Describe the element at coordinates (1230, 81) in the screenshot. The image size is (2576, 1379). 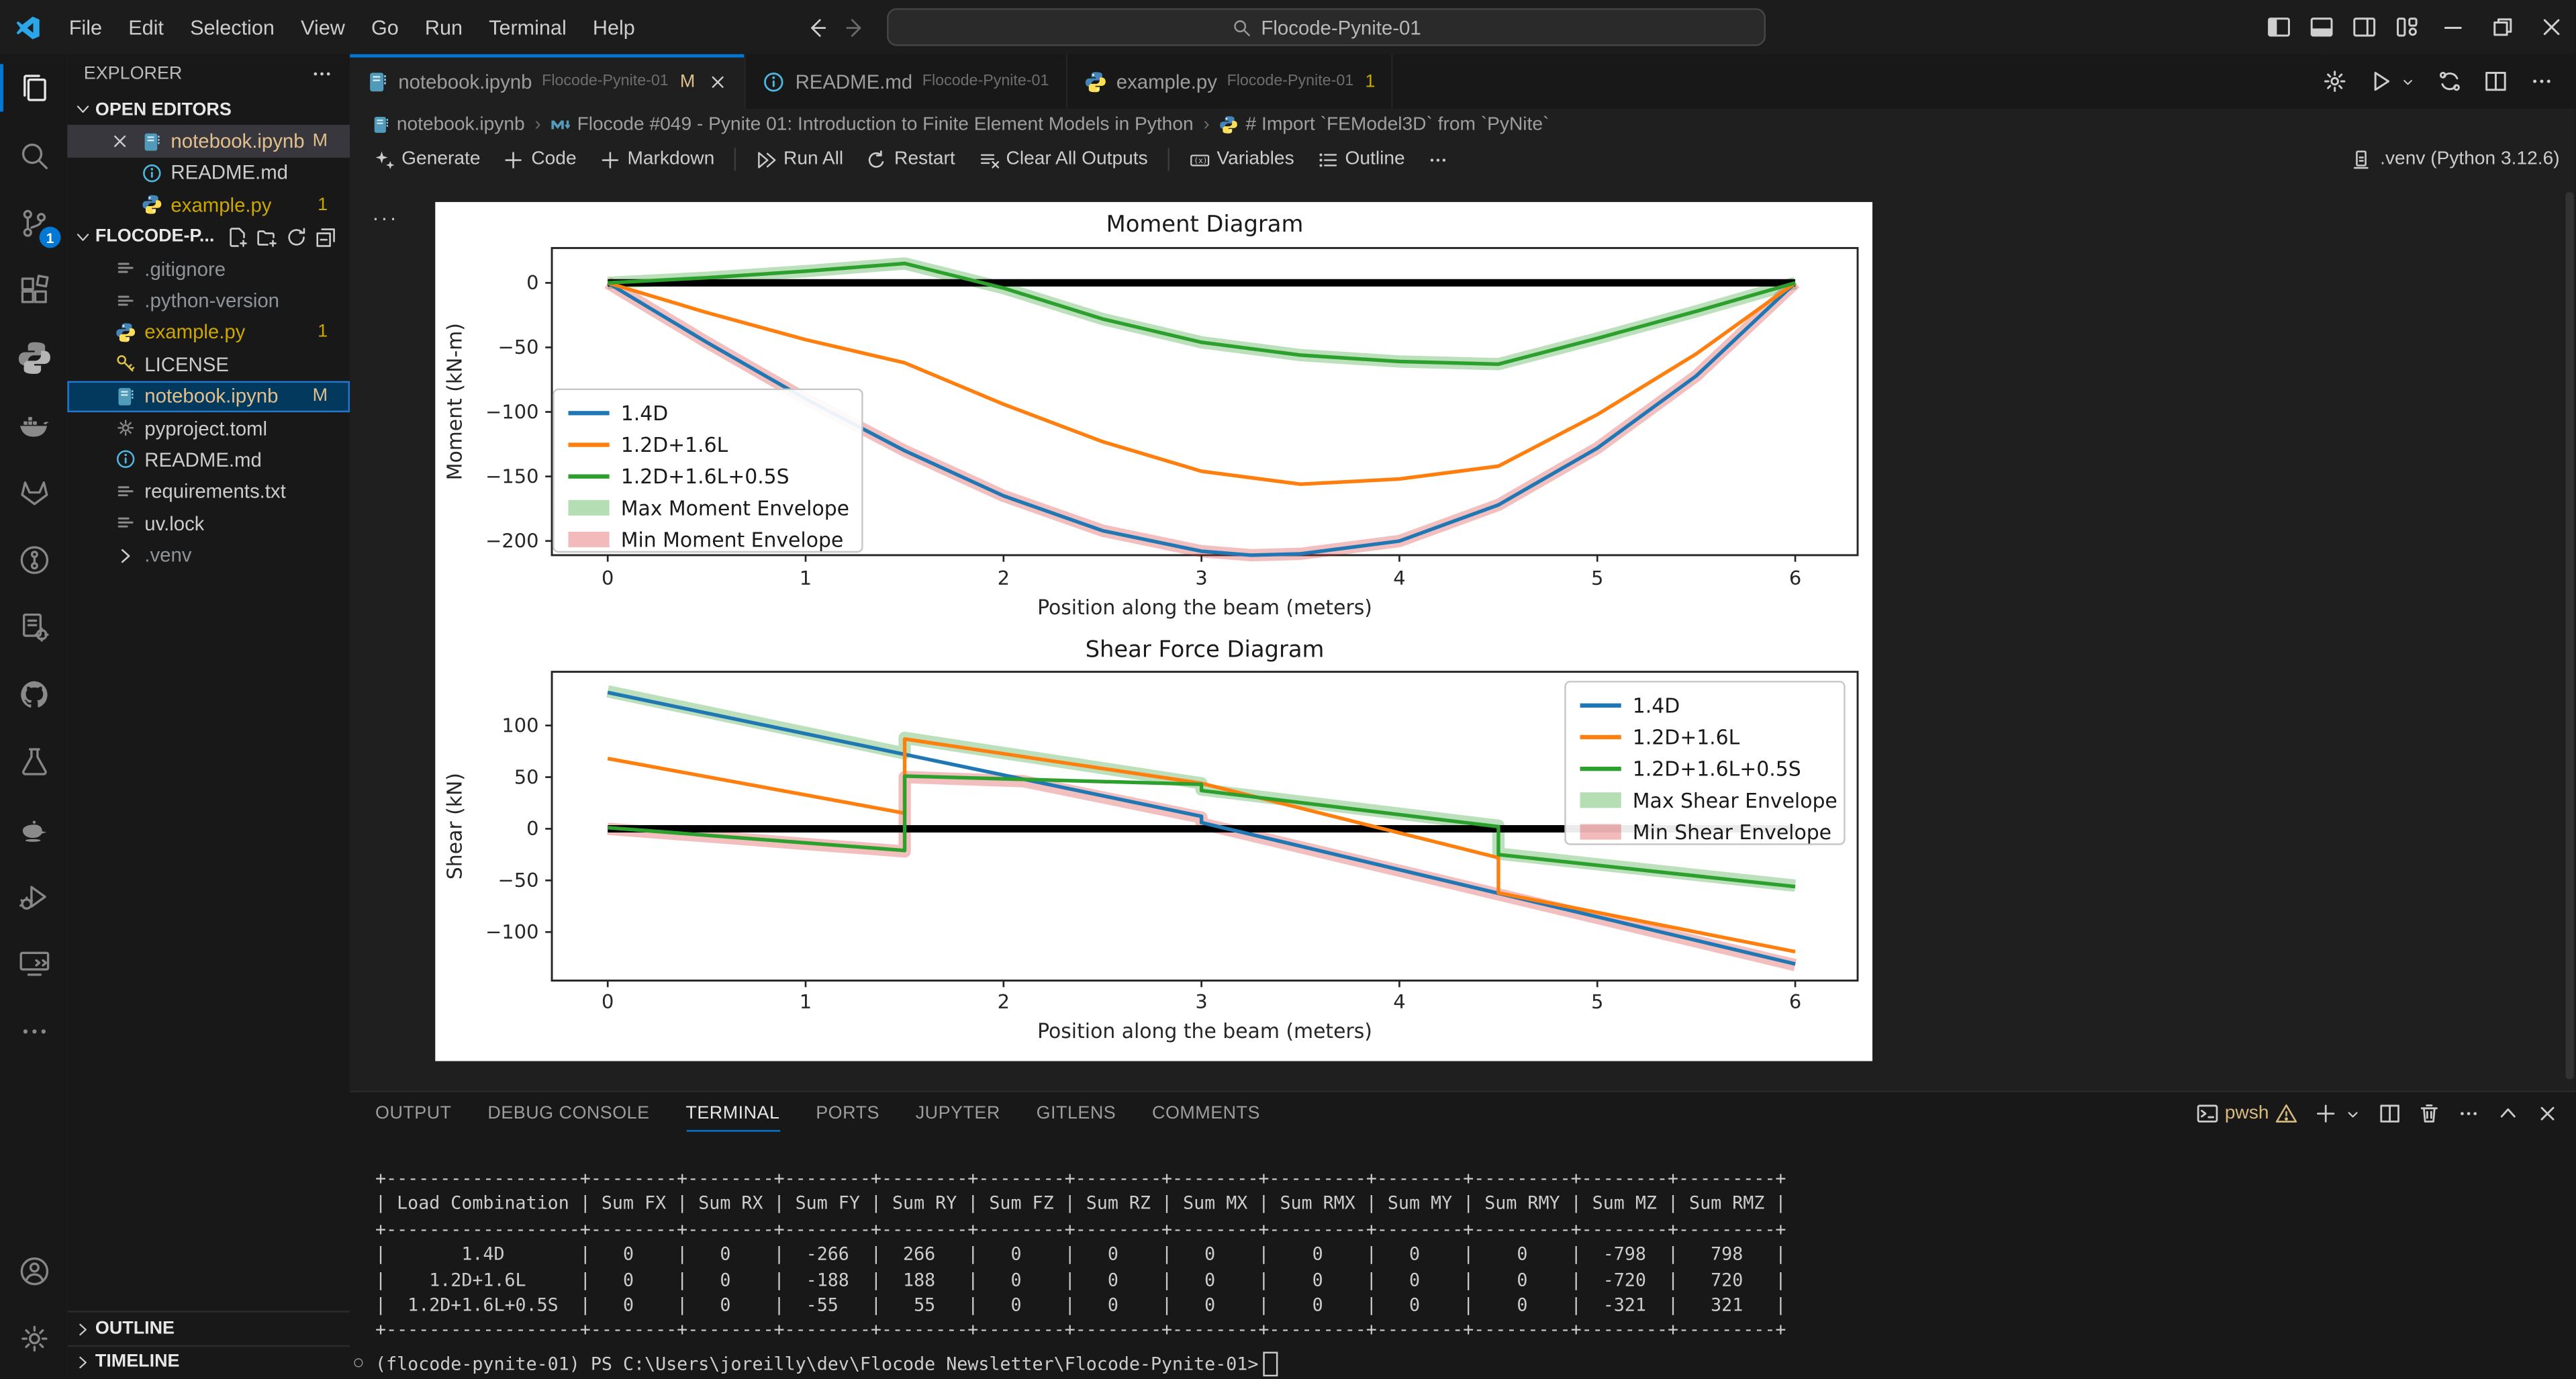
I see `tab-example.py: example.py Flocode-Pynite-01 1` at that location.